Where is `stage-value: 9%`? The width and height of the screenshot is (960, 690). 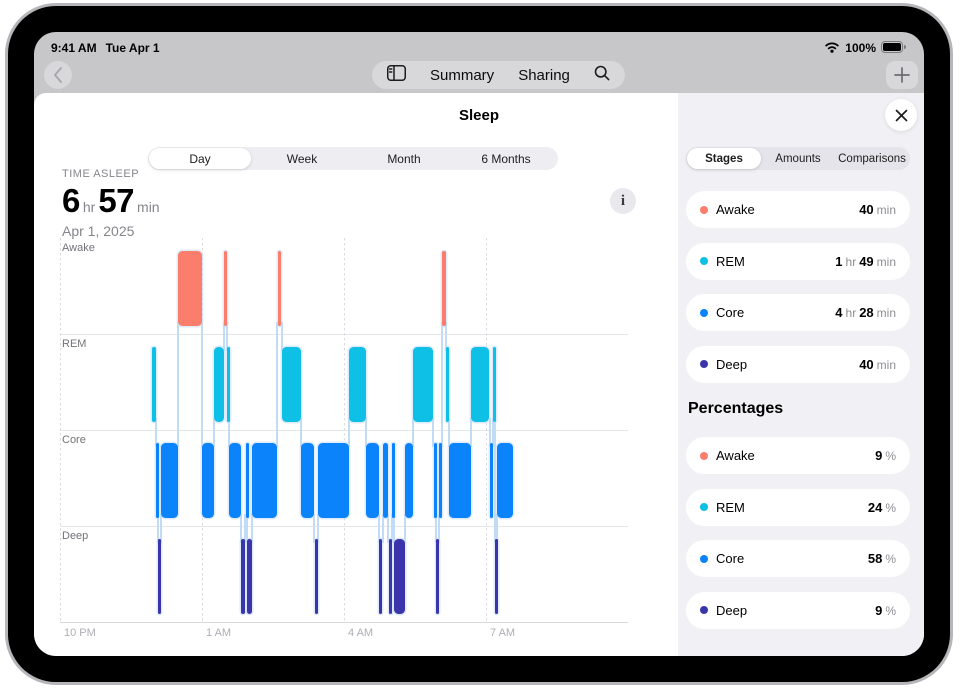
stage-value: 9% is located at coordinates (885, 610).